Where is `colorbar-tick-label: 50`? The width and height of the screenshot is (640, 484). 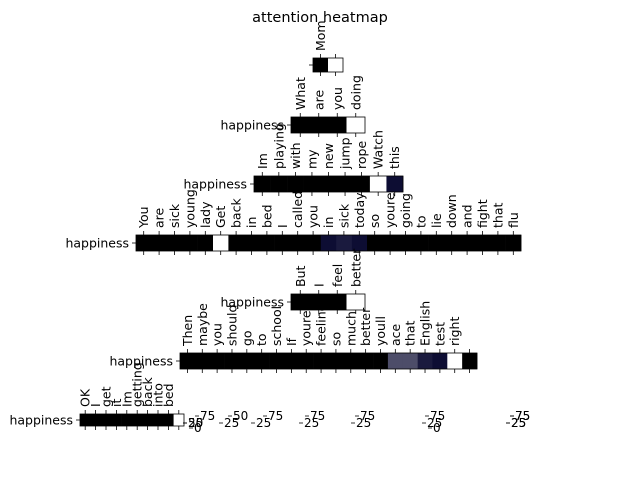
colorbar-tick-label: 50 is located at coordinates (240, 416).